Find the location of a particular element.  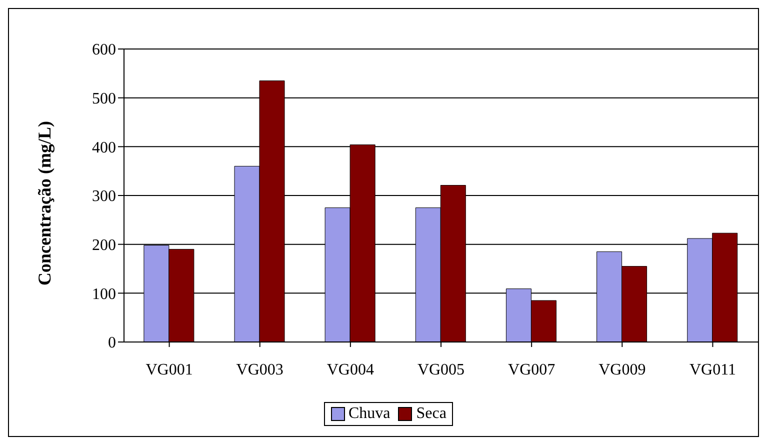

y-tick-label: 600 is located at coordinates (104, 50).